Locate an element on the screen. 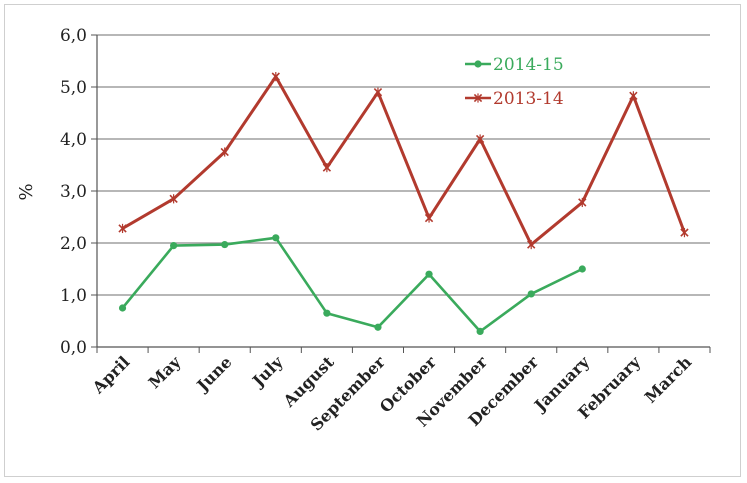 This screenshot has height=483, width=747. x-tick-label: April is located at coordinates (110, 374).